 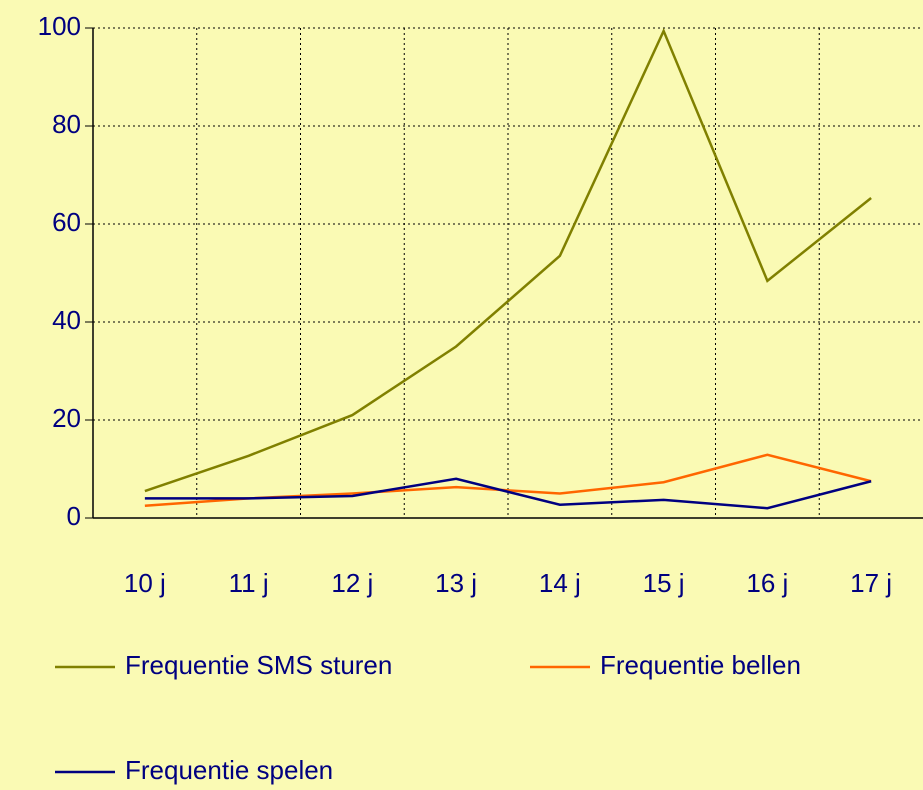 What do you see at coordinates (560, 583) in the screenshot?
I see `x-tick-label: 14 j` at bounding box center [560, 583].